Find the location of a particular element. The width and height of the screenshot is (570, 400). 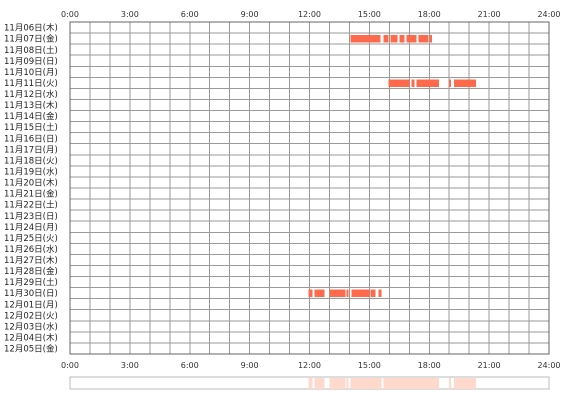

row-label: 12月02日(火) is located at coordinates (31, 316).